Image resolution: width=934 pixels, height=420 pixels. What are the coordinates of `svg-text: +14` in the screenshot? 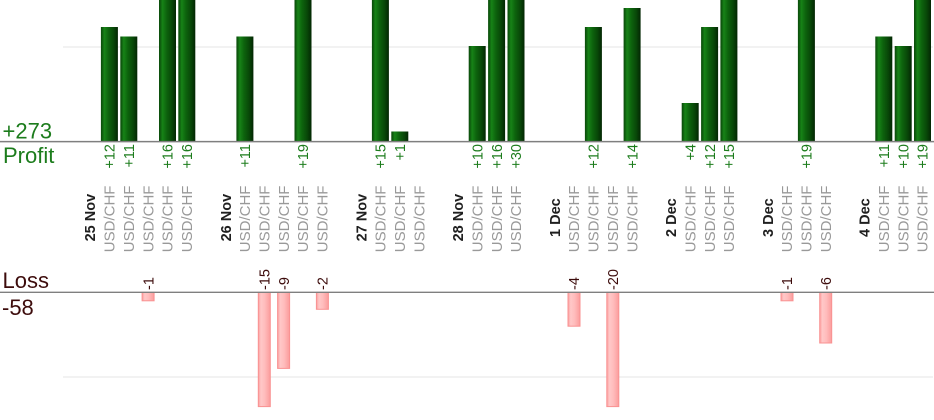 It's located at (633, 156).